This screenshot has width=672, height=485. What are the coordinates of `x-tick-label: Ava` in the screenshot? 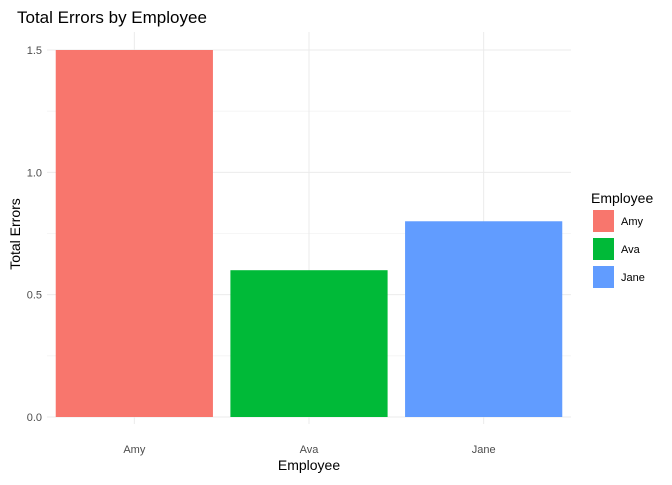 It's located at (310, 450).